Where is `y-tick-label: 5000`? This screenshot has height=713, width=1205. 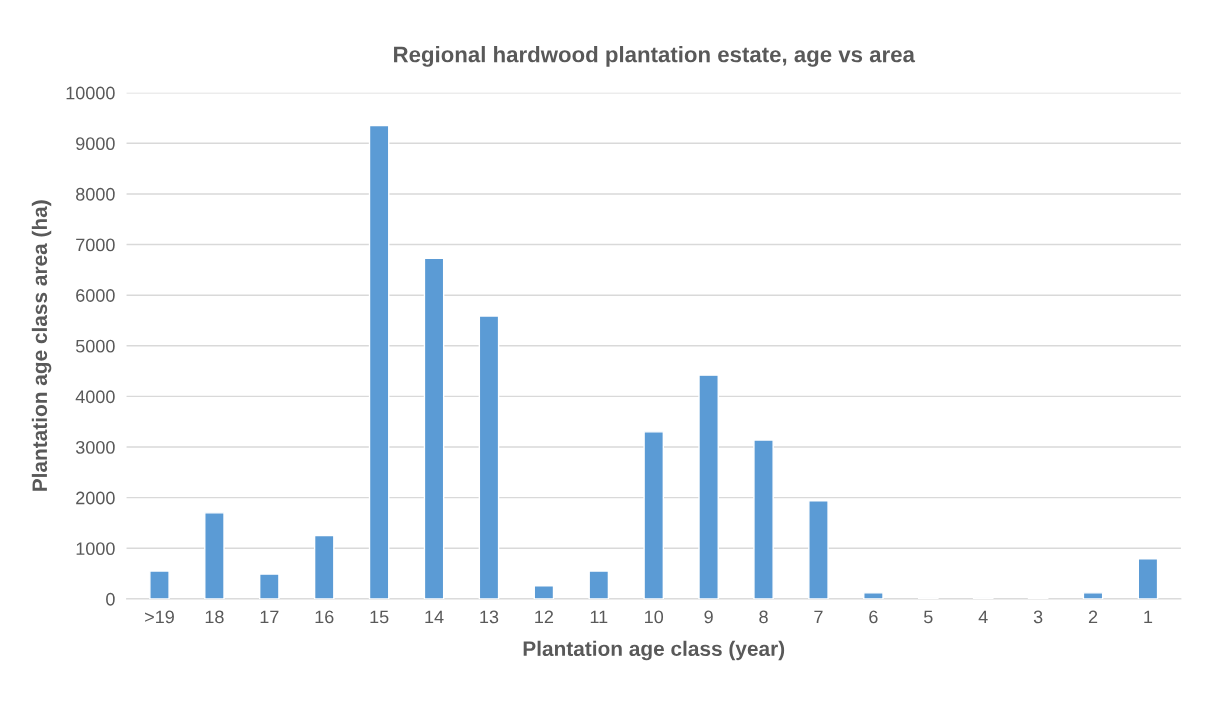
y-tick-label: 5000 is located at coordinates (95, 346).